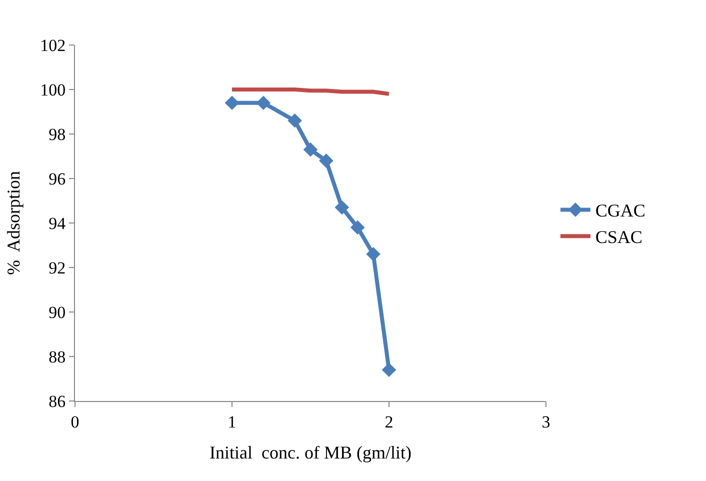 The height and width of the screenshot is (481, 706). I want to click on y-tick-label: 86, so click(57, 401).